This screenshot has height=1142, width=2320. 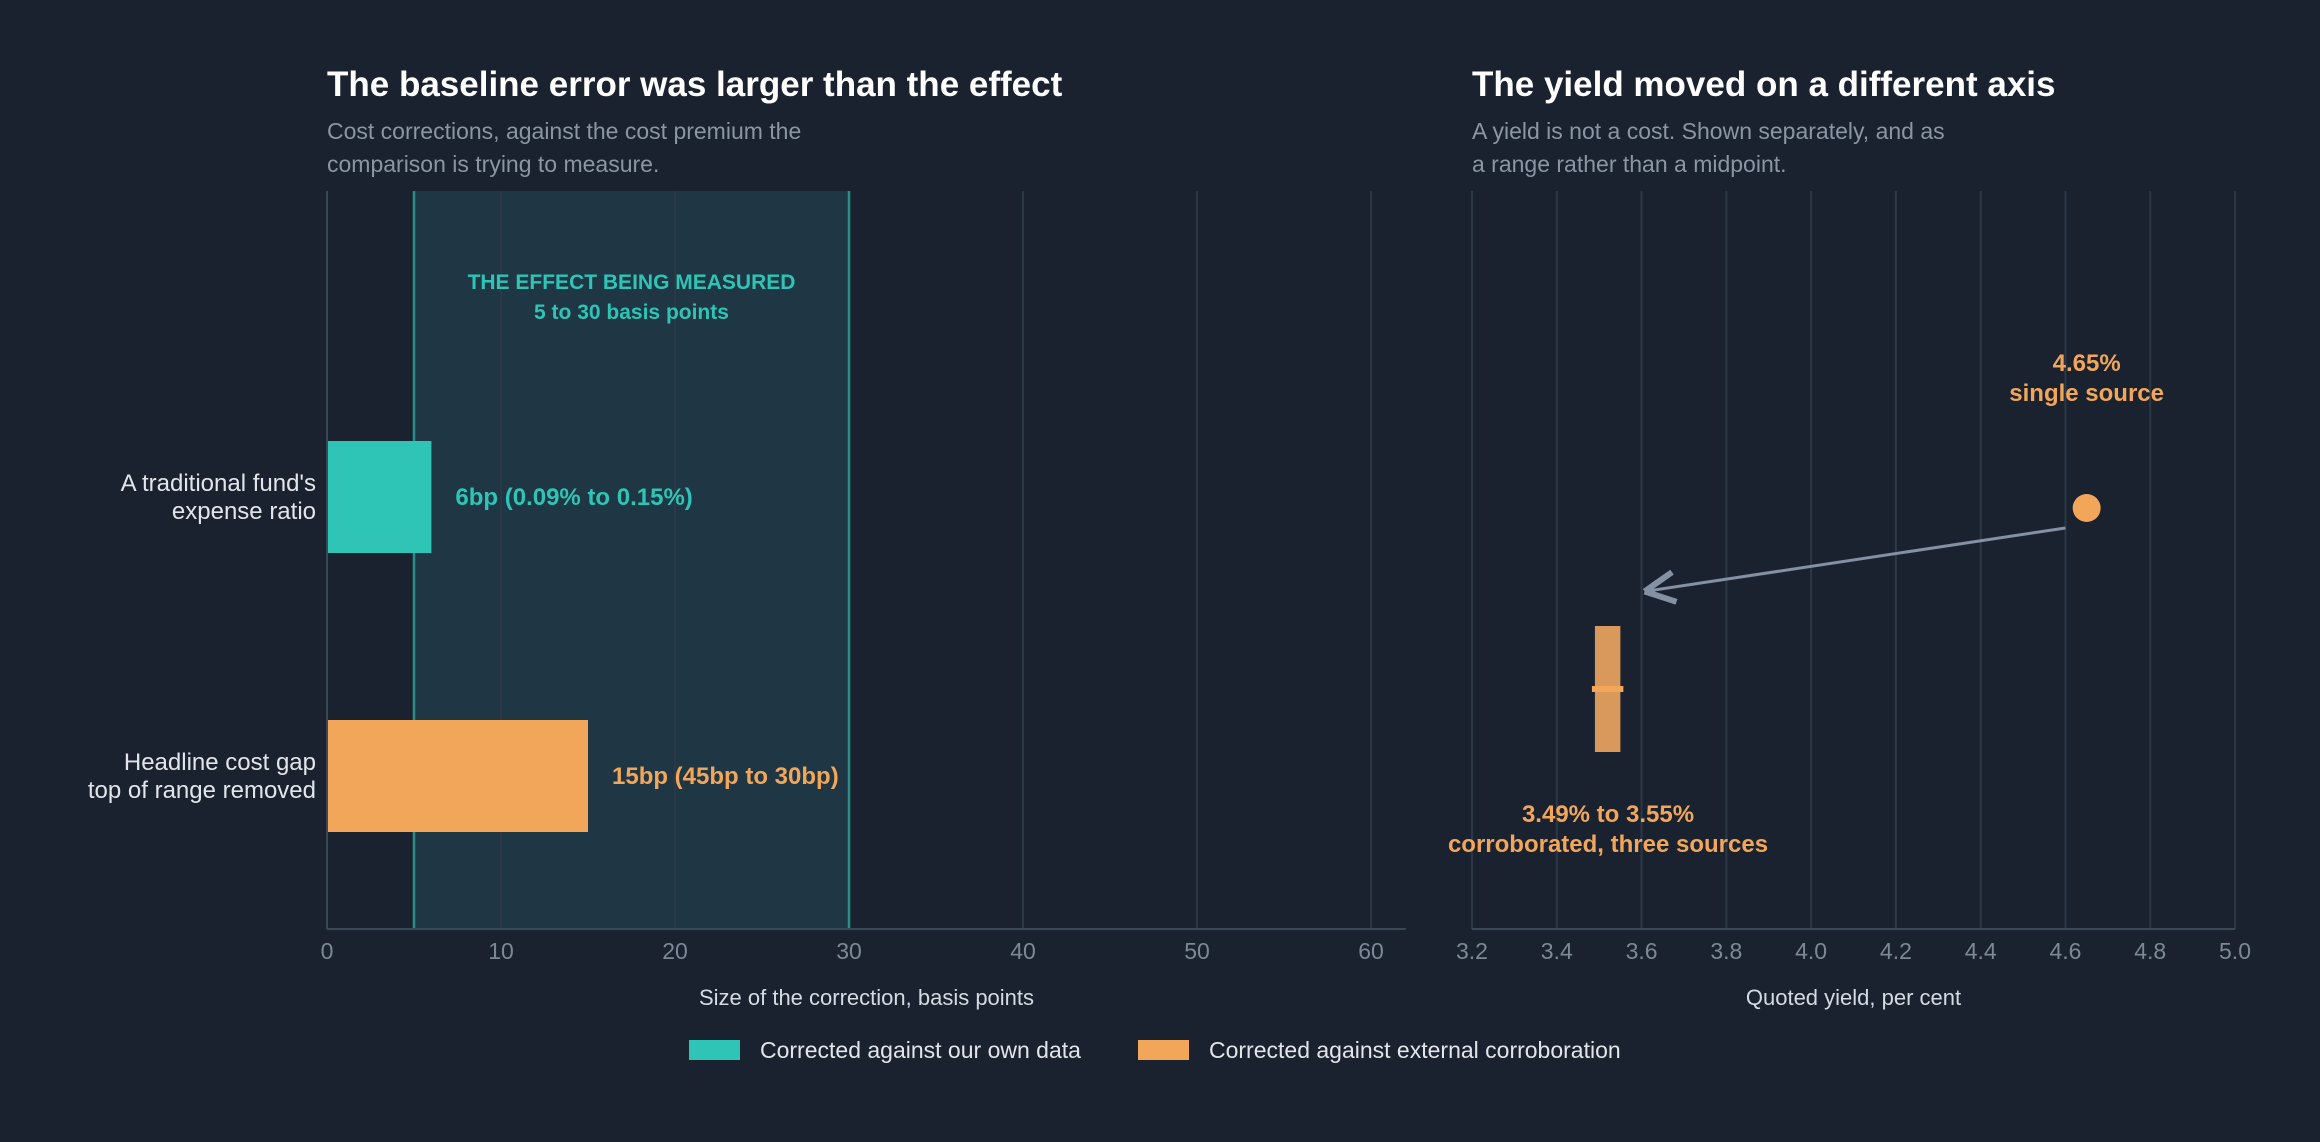 What do you see at coordinates (1415, 1050) in the screenshot?
I see `legend-label-external: Corrected against external corroboration` at bounding box center [1415, 1050].